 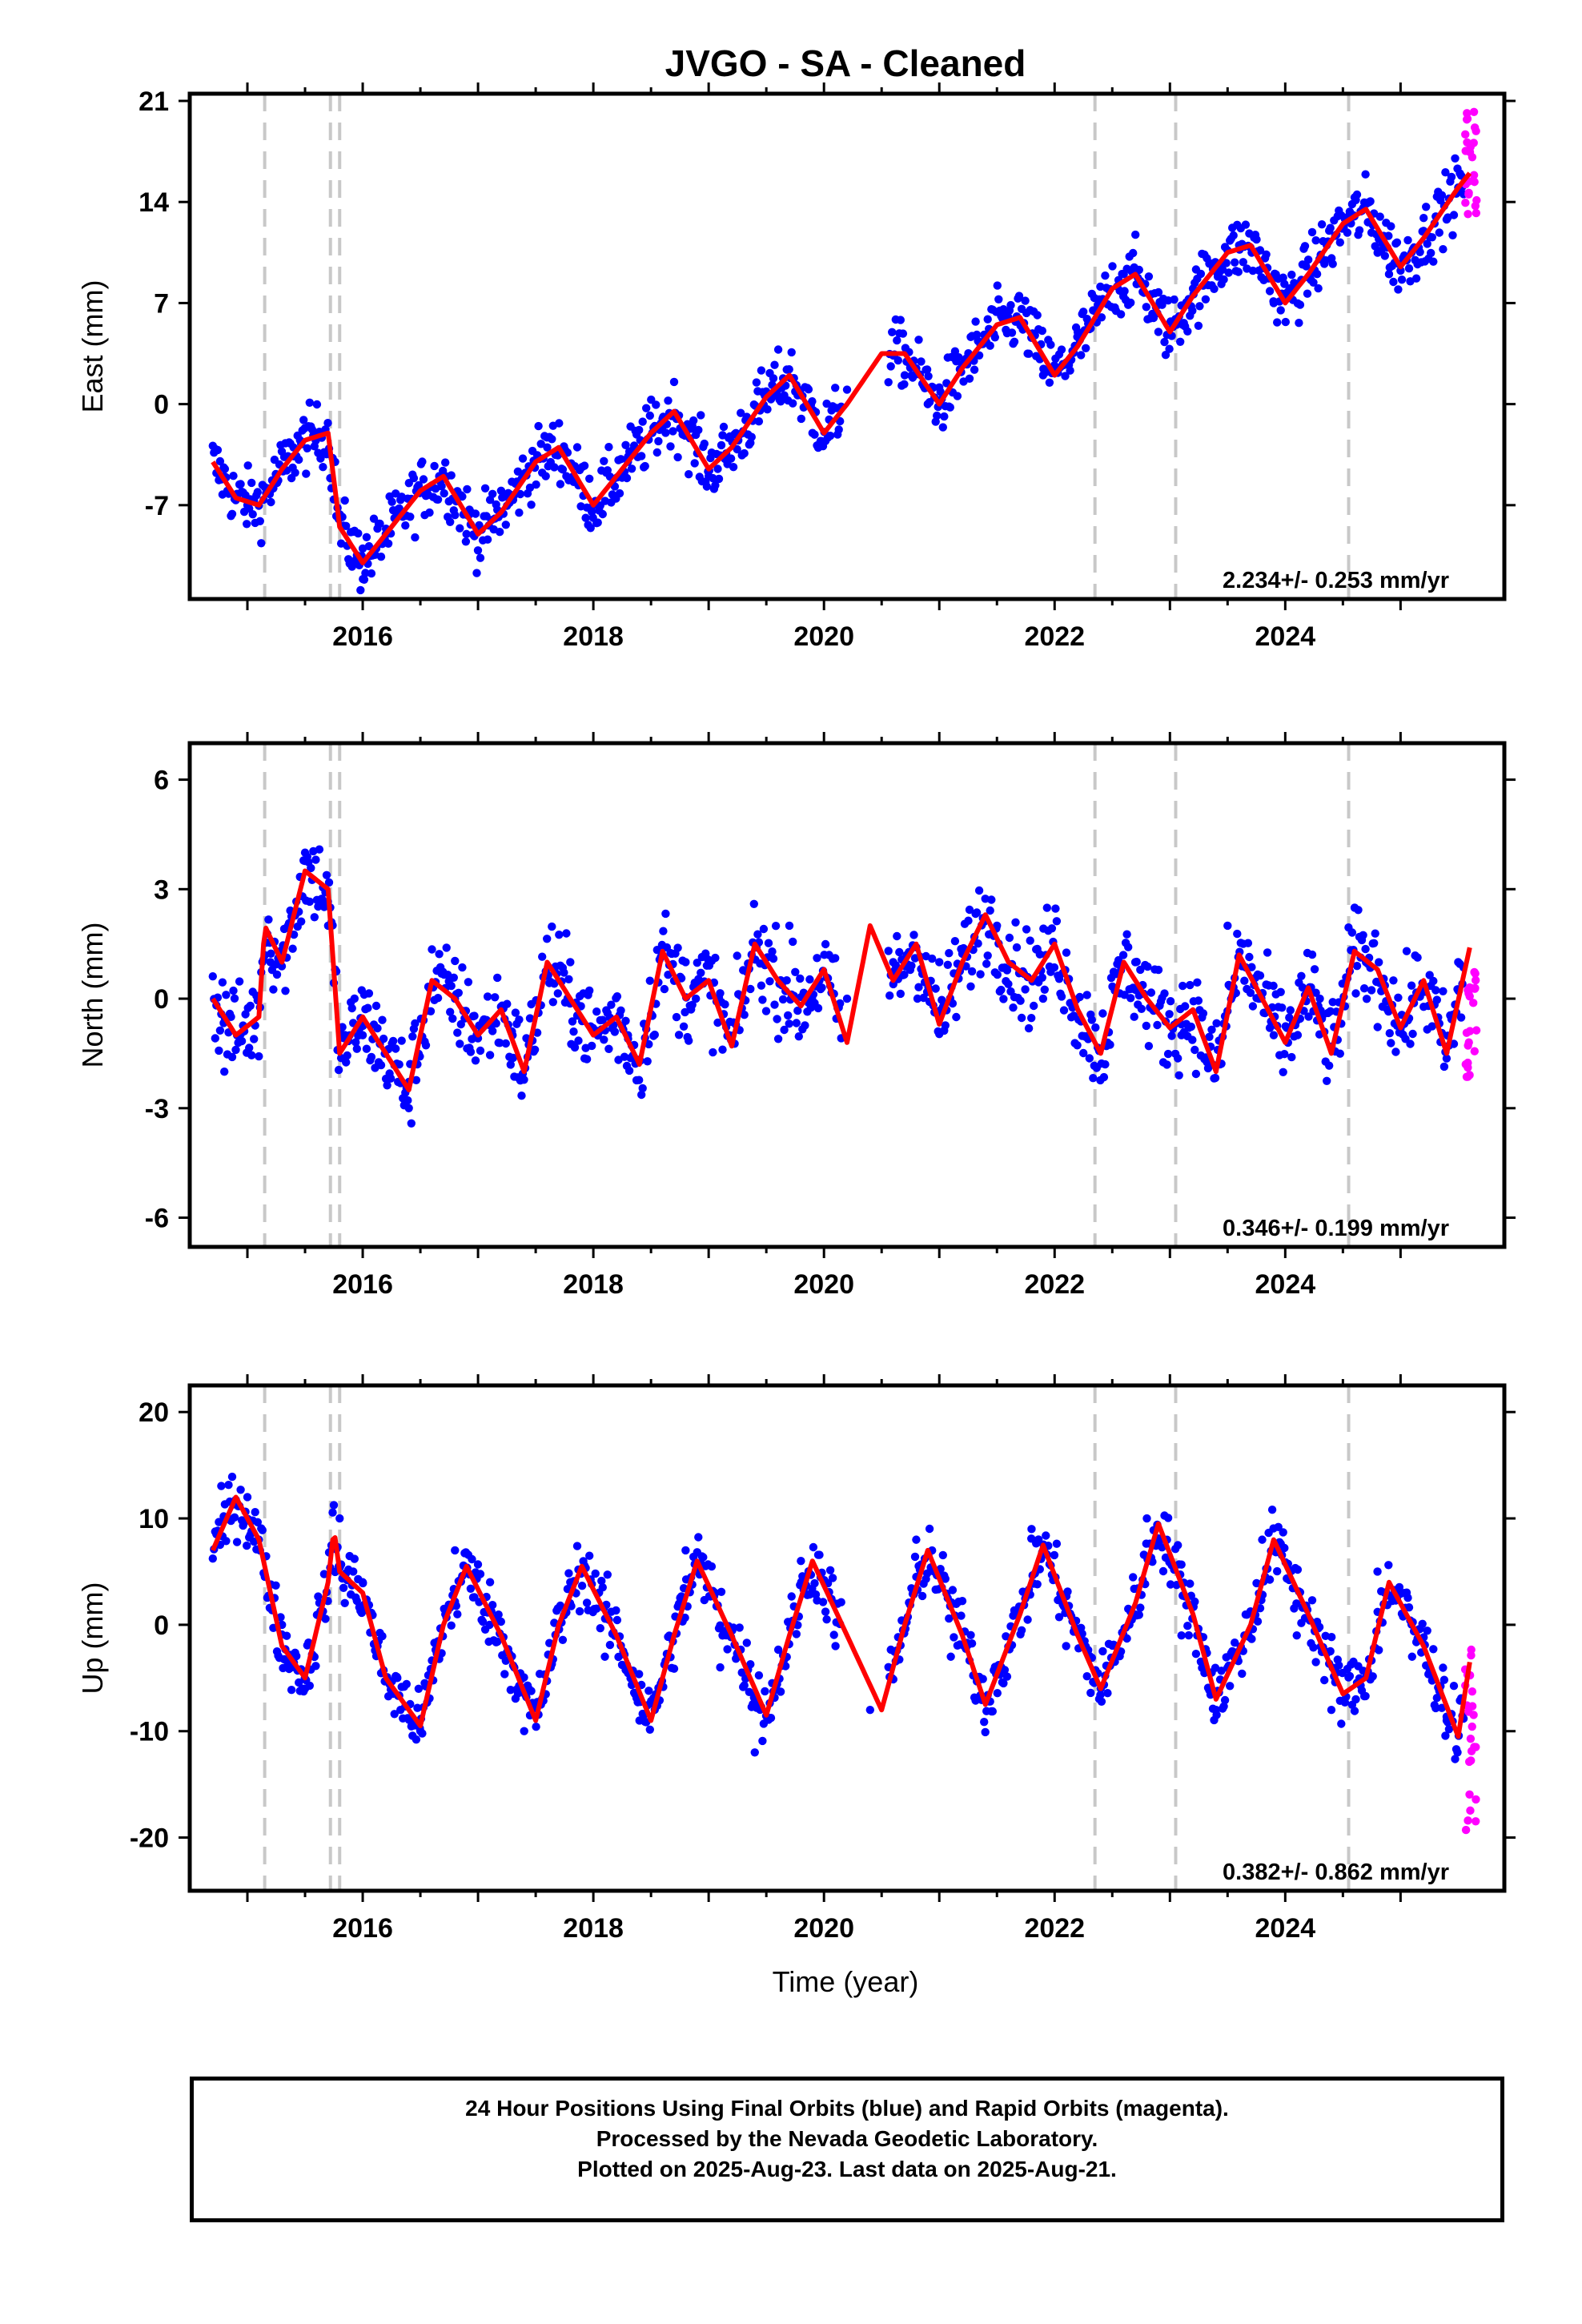 What do you see at coordinates (593, 1929) in the screenshot?
I see `x-tick-label: 2018` at bounding box center [593, 1929].